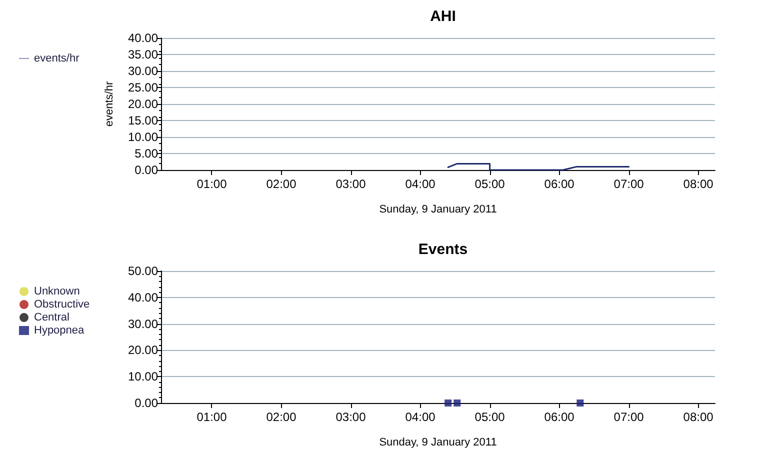  Describe the element at coordinates (143, 121) in the screenshot. I see `y-tick-label: 15.00` at that location.